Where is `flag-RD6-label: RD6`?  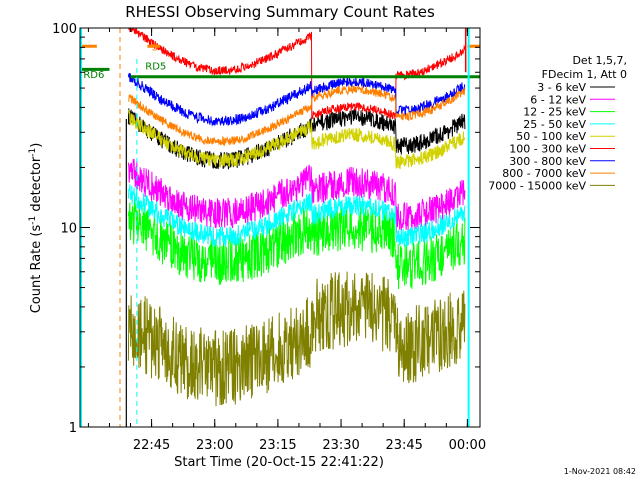
flag-RD6-label: RD6 is located at coordinates (93, 75).